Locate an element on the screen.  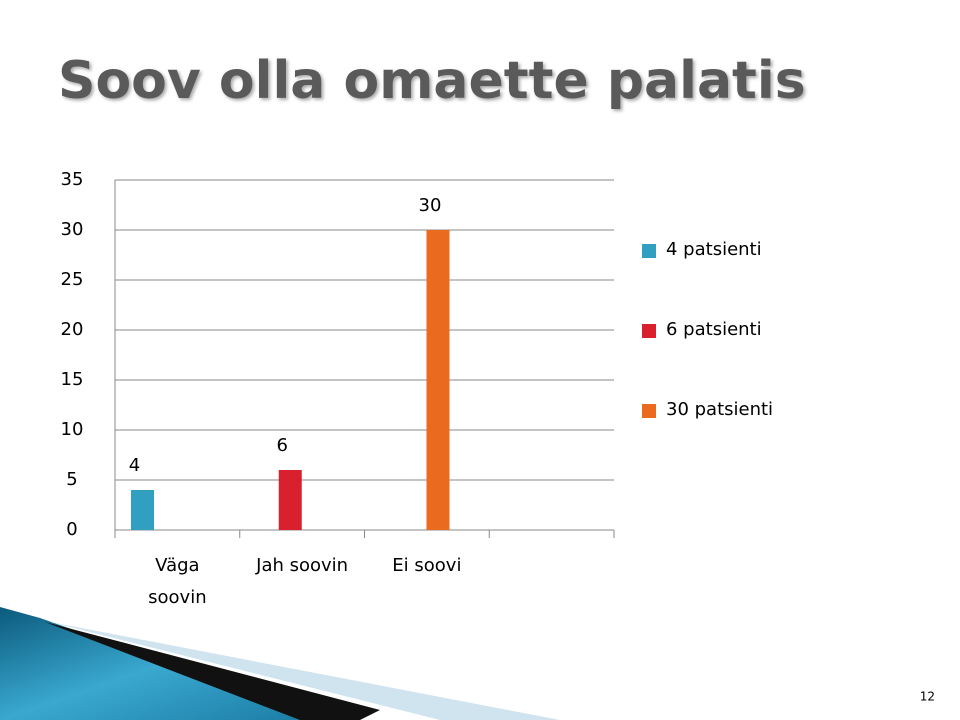
y-tick-label: 15 is located at coordinates (72, 379).